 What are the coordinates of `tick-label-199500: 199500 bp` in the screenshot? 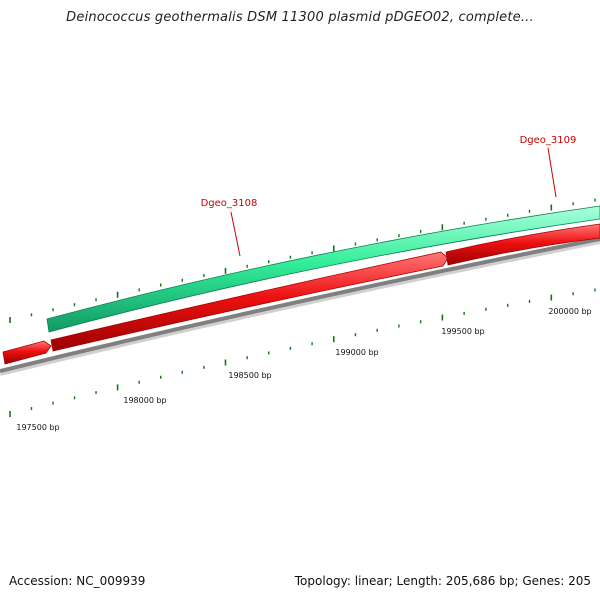 It's located at (462, 331).